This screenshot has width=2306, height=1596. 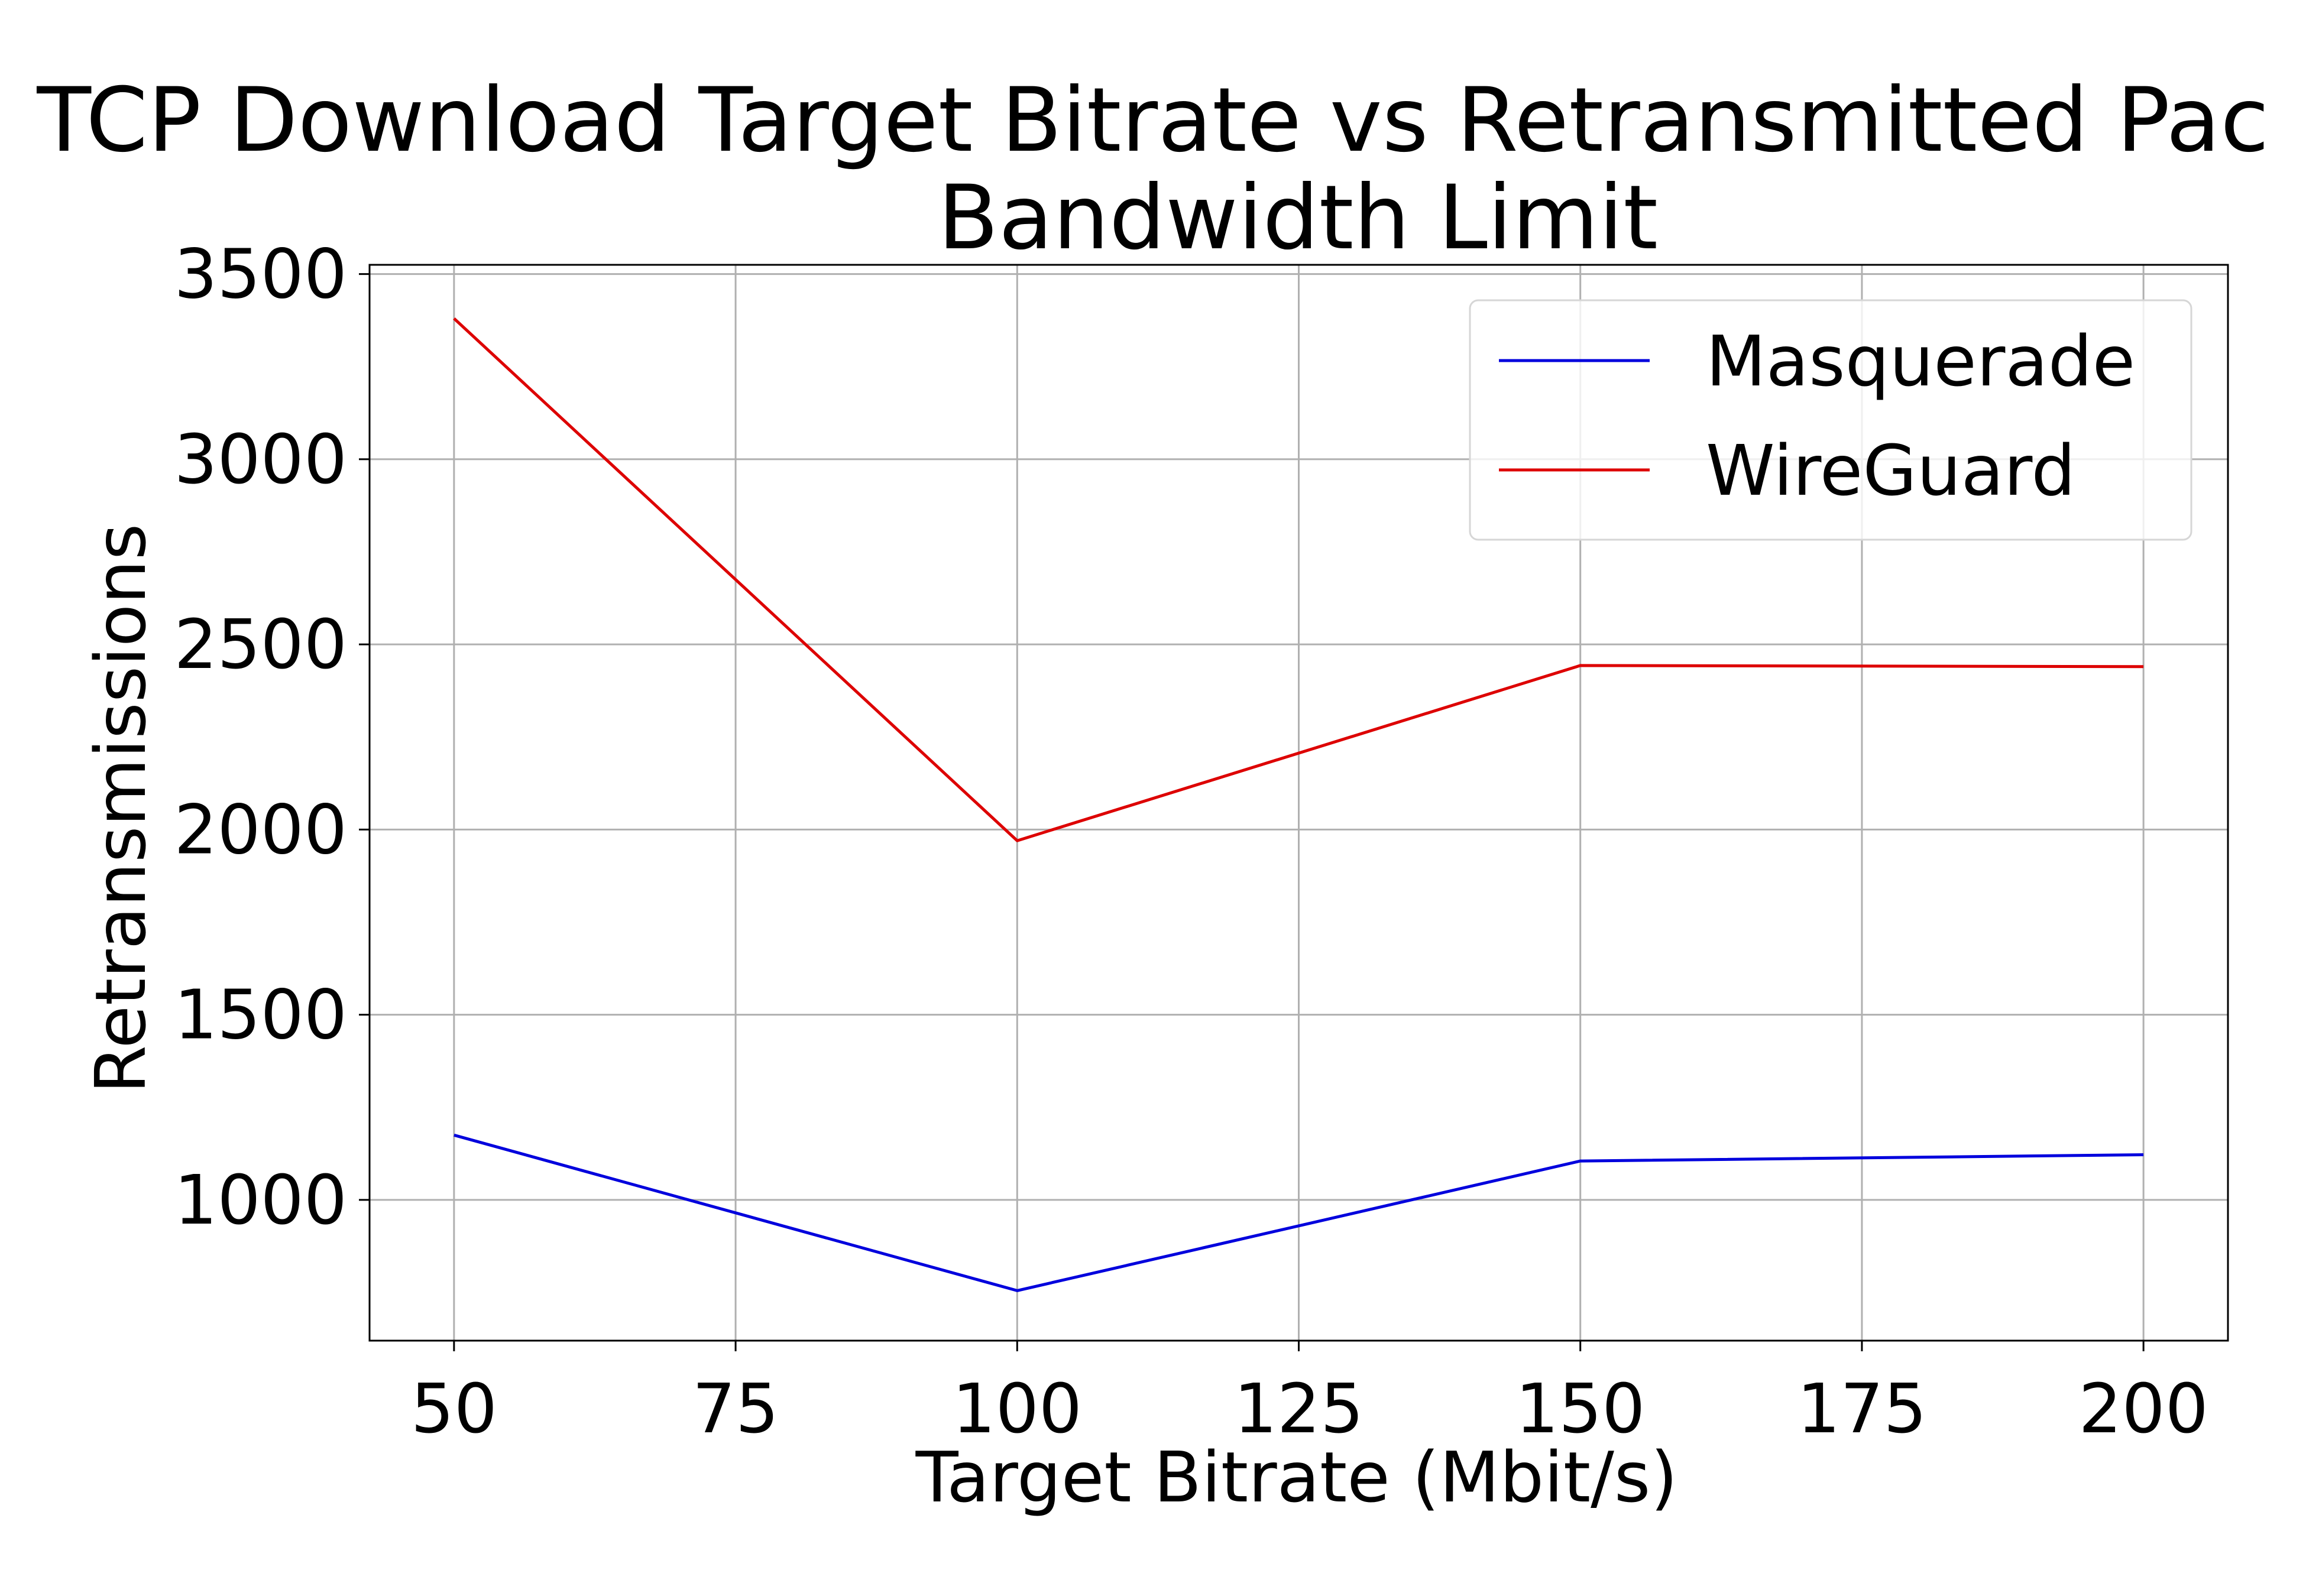 What do you see at coordinates (1862, 1410) in the screenshot?
I see `x-tick-label: 175` at bounding box center [1862, 1410].